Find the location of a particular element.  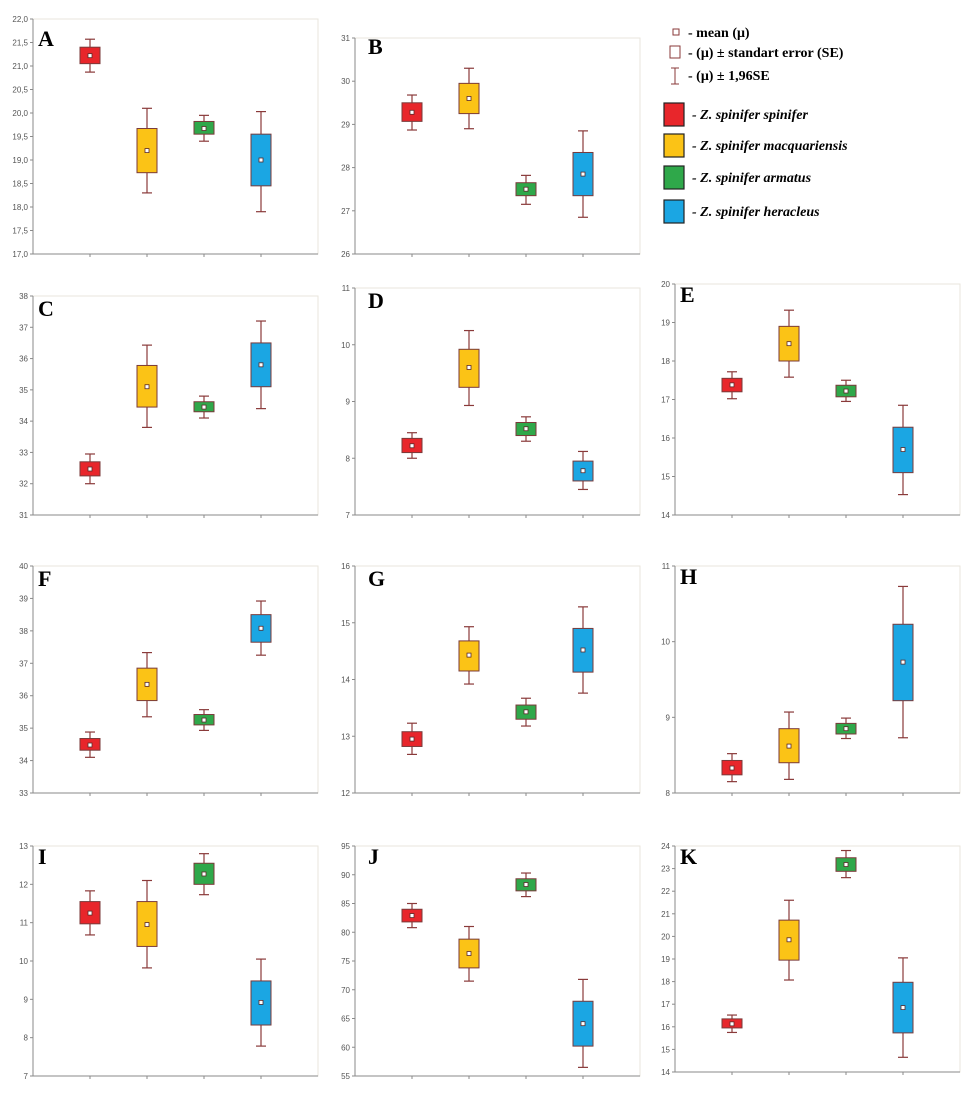

legend-label-spinifer: - Z. spinifer spinifer is located at coordinates (750, 115).